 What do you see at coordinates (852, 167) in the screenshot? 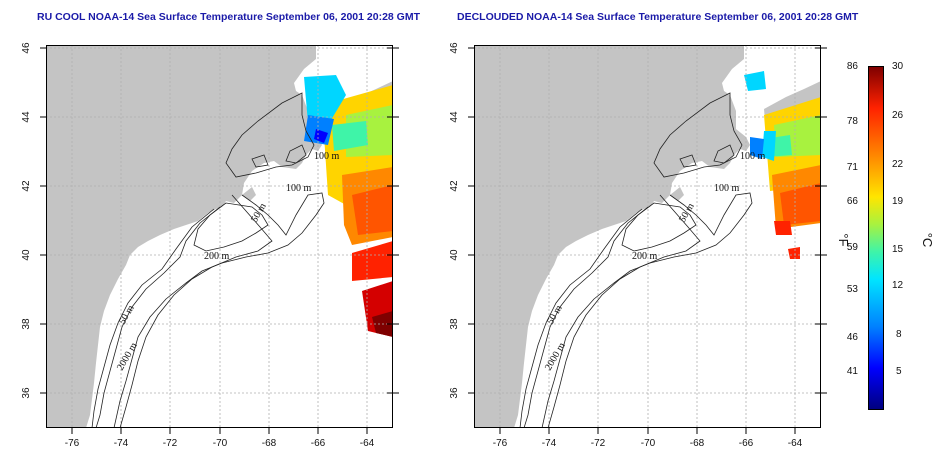
I see `fahrenheit-label: 71` at bounding box center [852, 167].